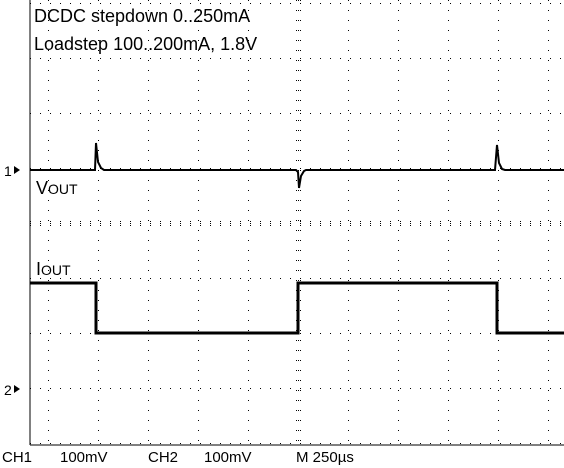 The height and width of the screenshot is (468, 564). I want to click on channel-marker: 2, so click(8, 390).